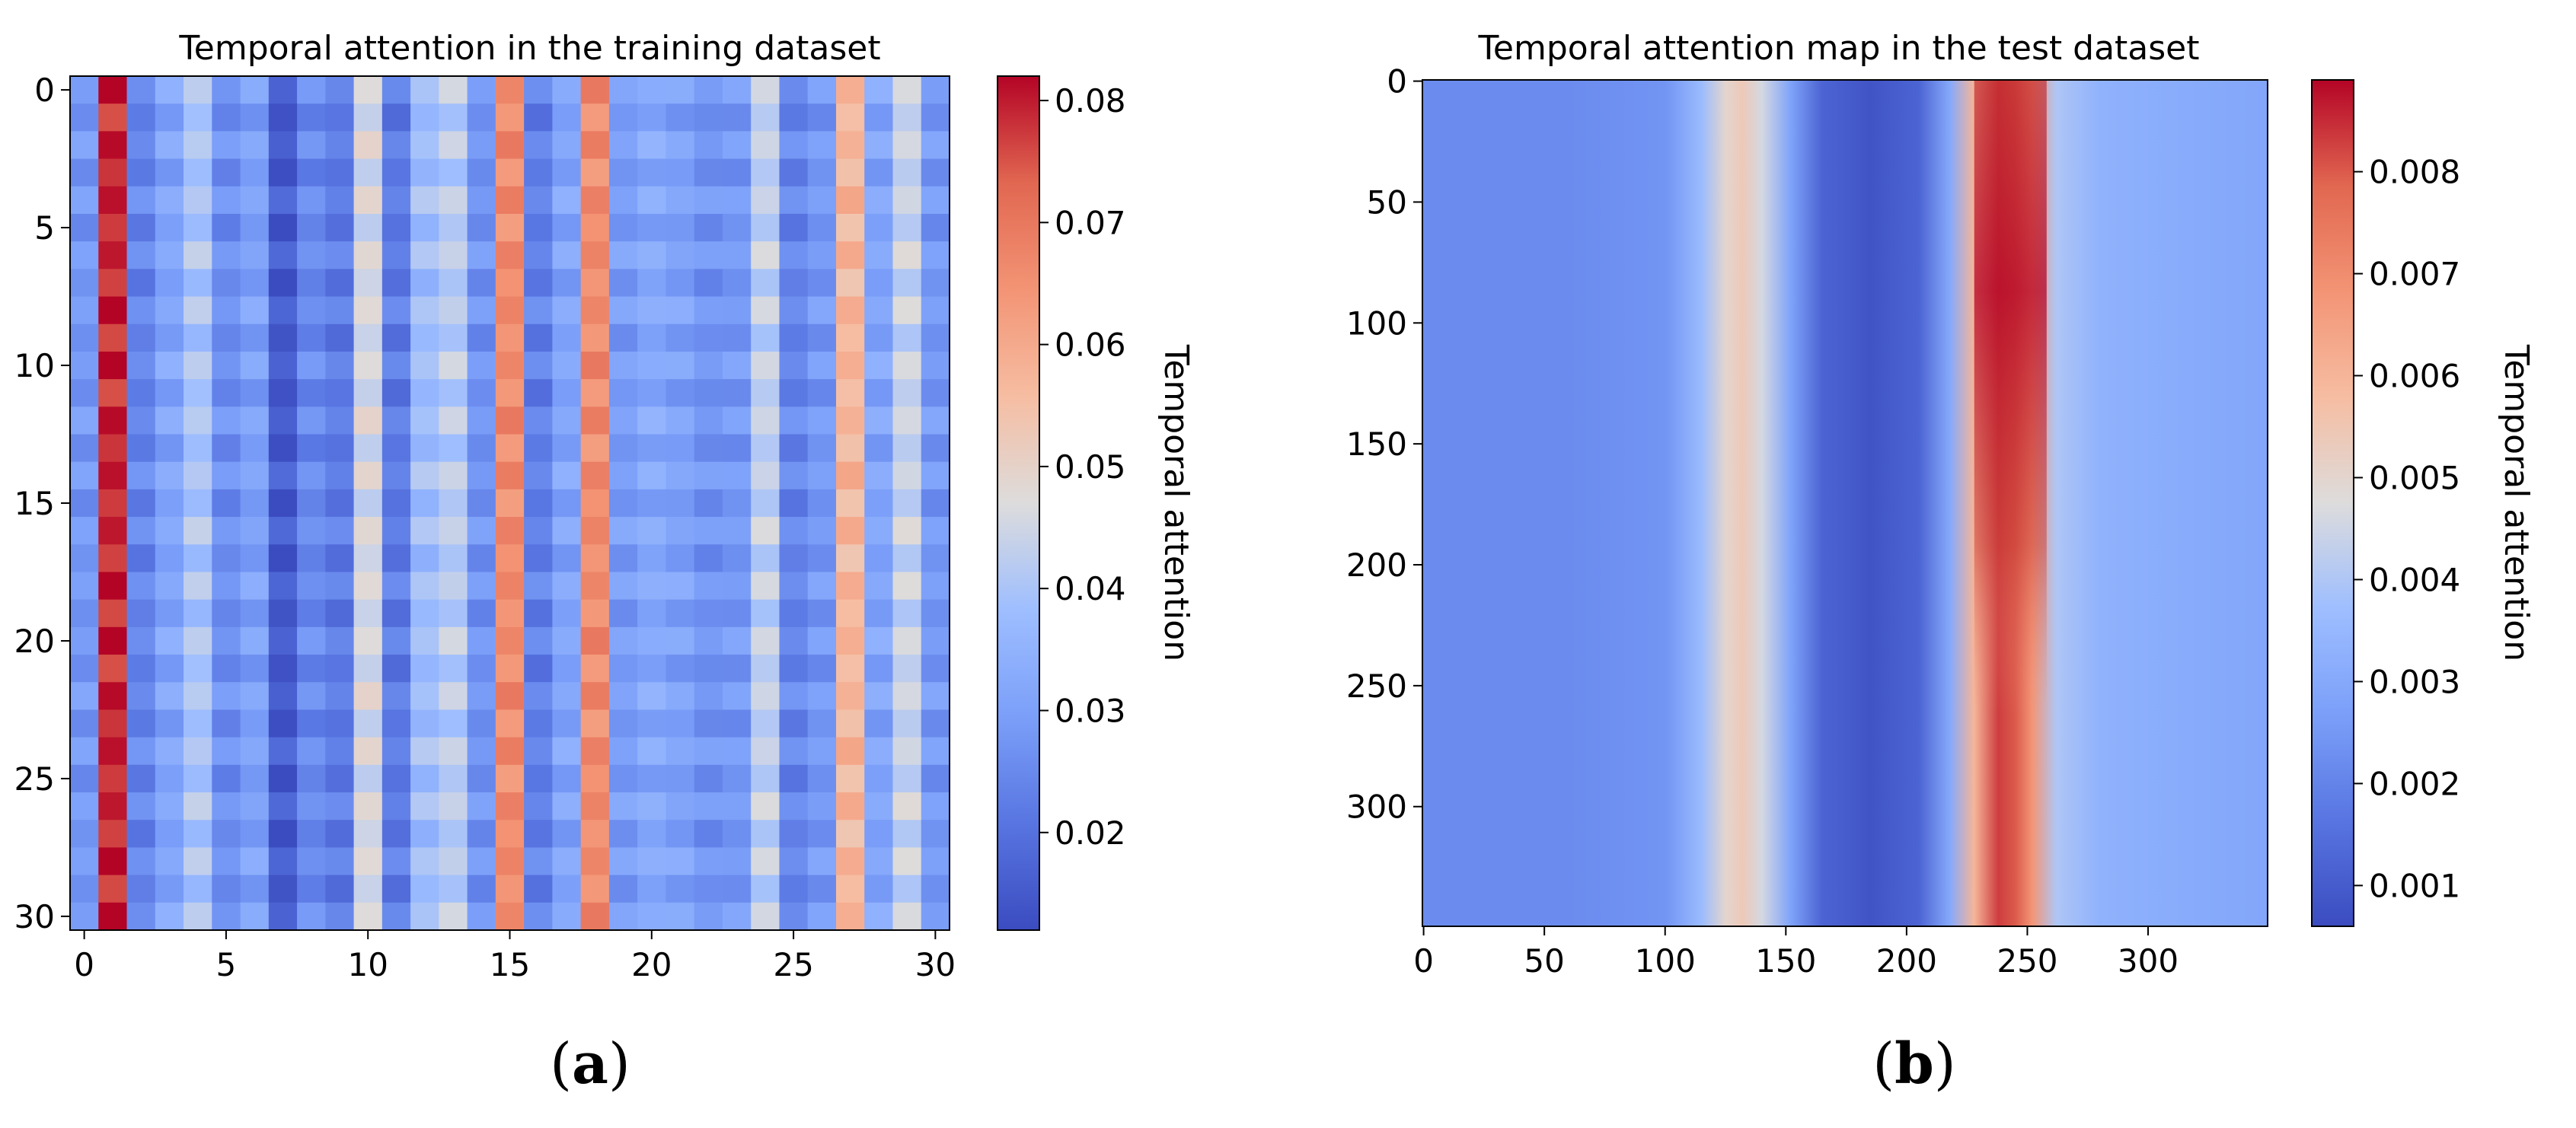 The width and height of the screenshot is (2576, 1128). I want to click on x-tick-label: 10, so click(367, 964).